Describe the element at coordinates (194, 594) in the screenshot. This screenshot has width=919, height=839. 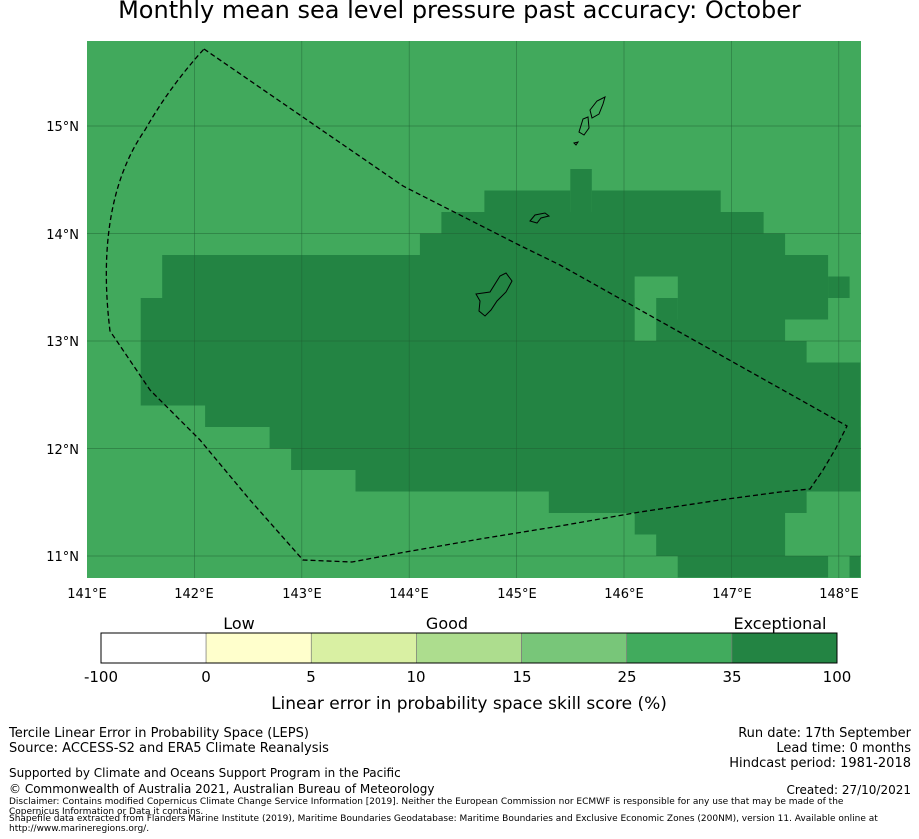
I see `lon-label: 142°E` at that location.